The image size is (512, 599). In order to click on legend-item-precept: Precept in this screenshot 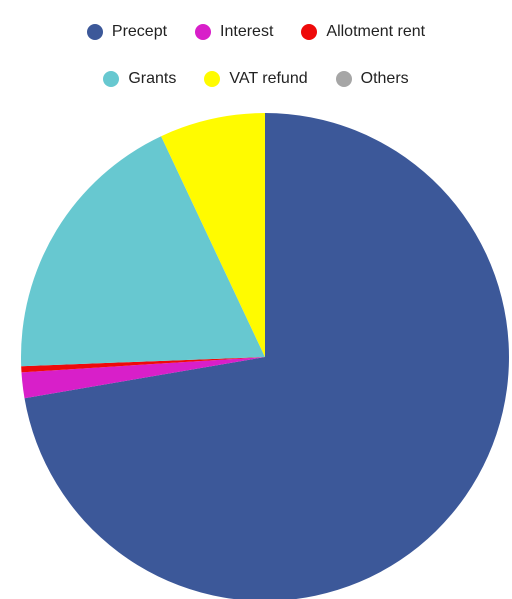, I will do `click(127, 32)`.